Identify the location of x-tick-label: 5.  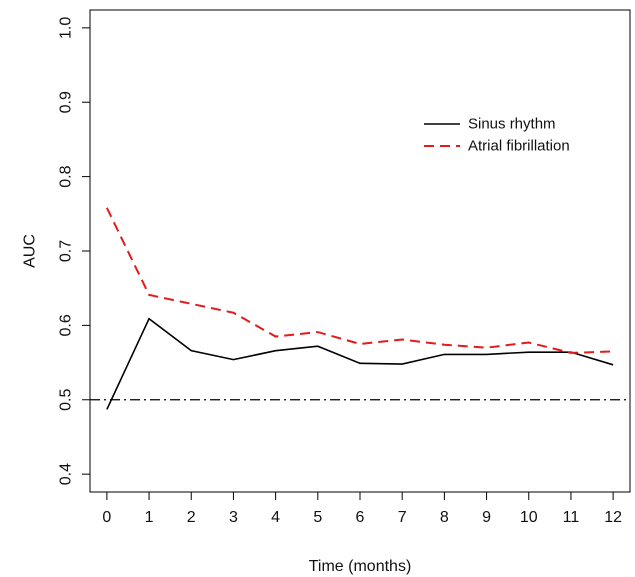
(317, 517).